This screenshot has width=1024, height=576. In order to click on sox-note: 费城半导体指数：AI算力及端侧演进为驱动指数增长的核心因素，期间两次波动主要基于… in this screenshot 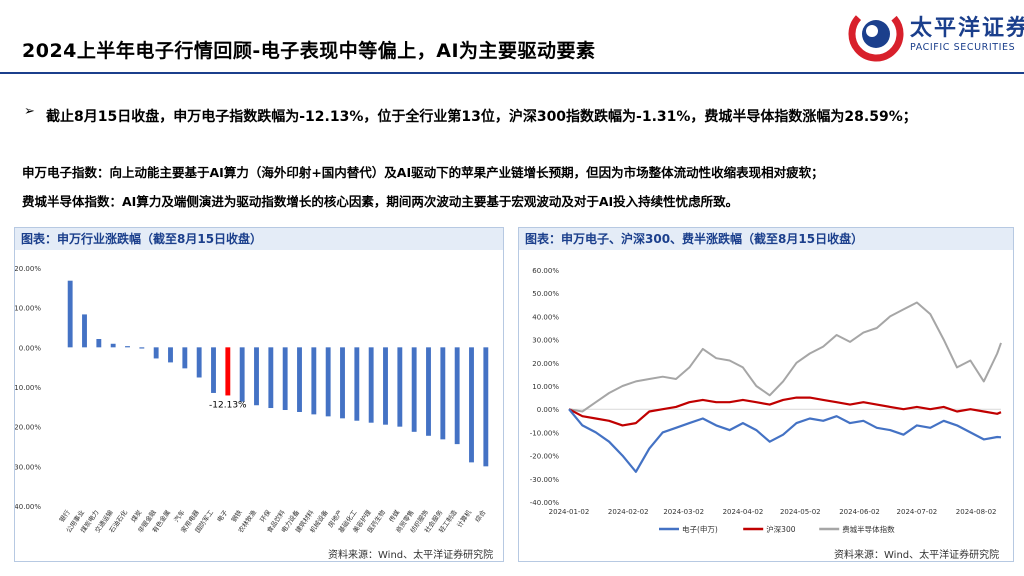, I will do `click(380, 201)`.